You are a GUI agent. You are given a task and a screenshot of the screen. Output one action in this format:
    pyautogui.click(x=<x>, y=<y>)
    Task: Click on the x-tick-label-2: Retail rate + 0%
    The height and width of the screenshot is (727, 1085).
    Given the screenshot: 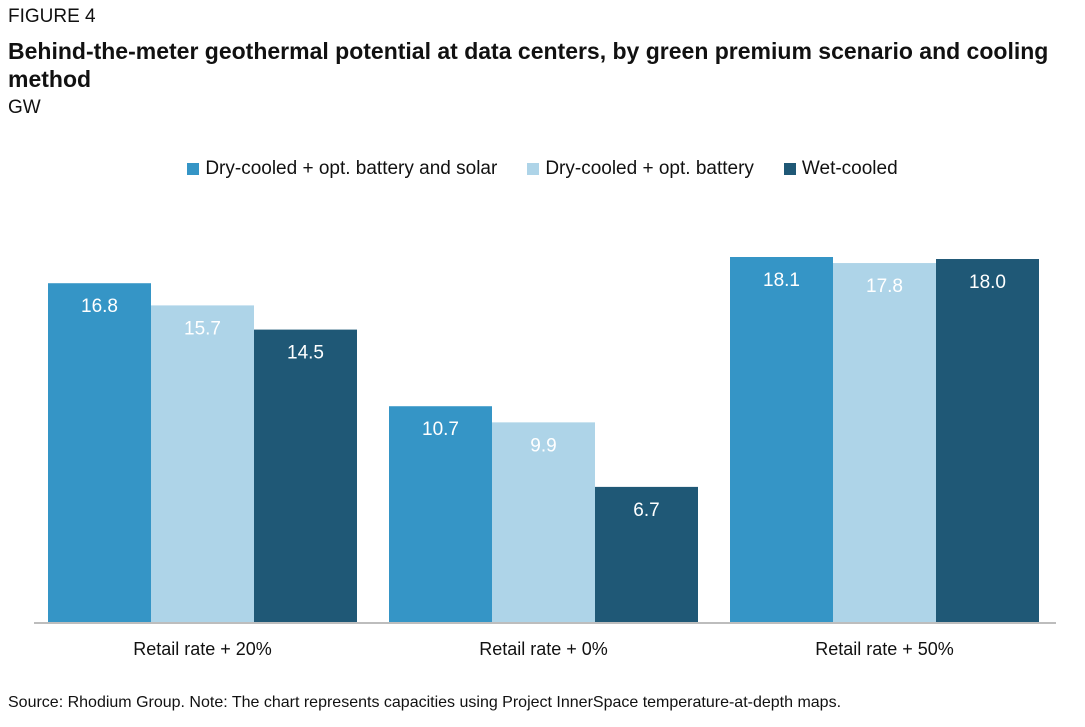 What is the action you would take?
    pyautogui.click(x=543, y=649)
    